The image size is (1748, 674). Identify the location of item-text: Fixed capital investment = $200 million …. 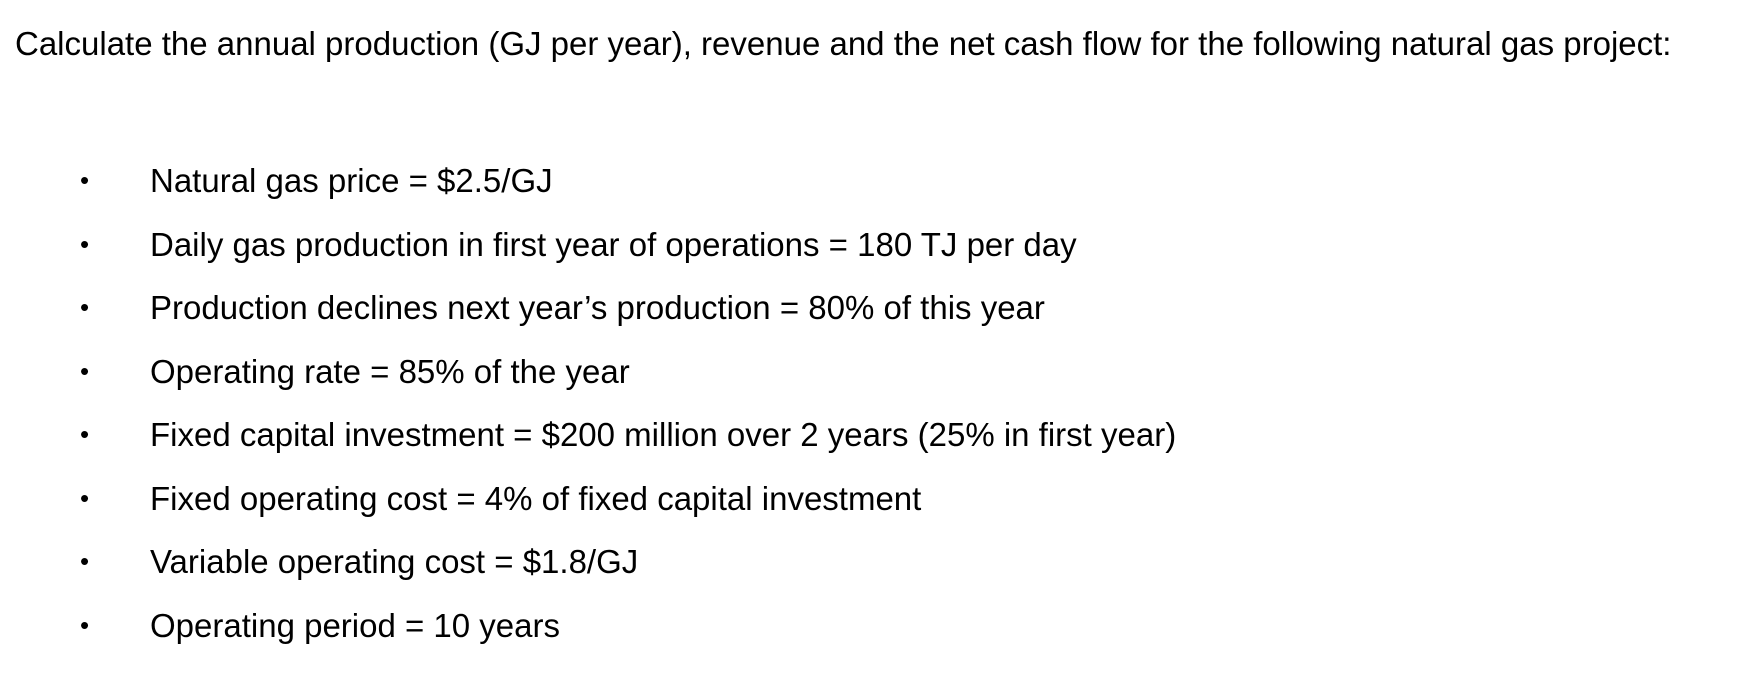
(663, 434).